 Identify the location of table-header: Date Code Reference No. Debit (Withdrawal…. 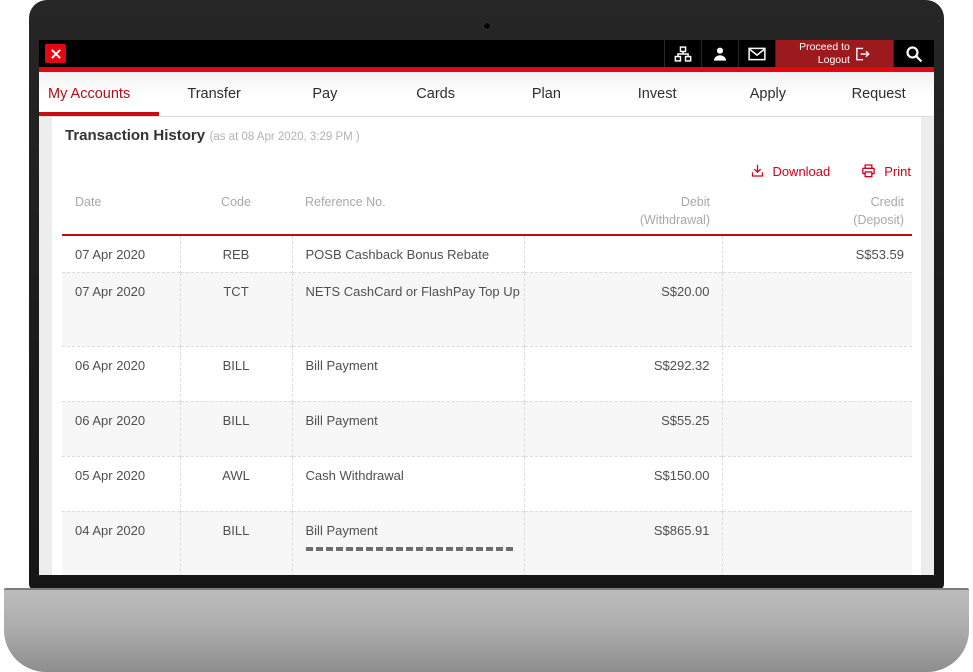
(487, 210).